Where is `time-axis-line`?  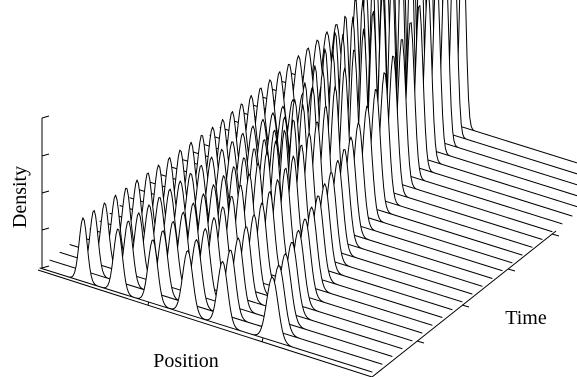
time-axis-line is located at coordinates (464, 303).